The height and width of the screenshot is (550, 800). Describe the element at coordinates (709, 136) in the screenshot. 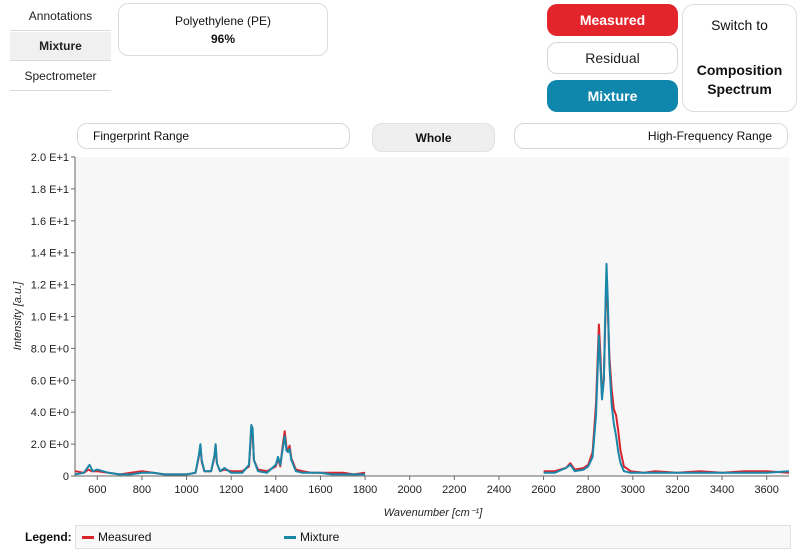

I see `tab-high-frequency-label: High-Frequency Range` at that location.